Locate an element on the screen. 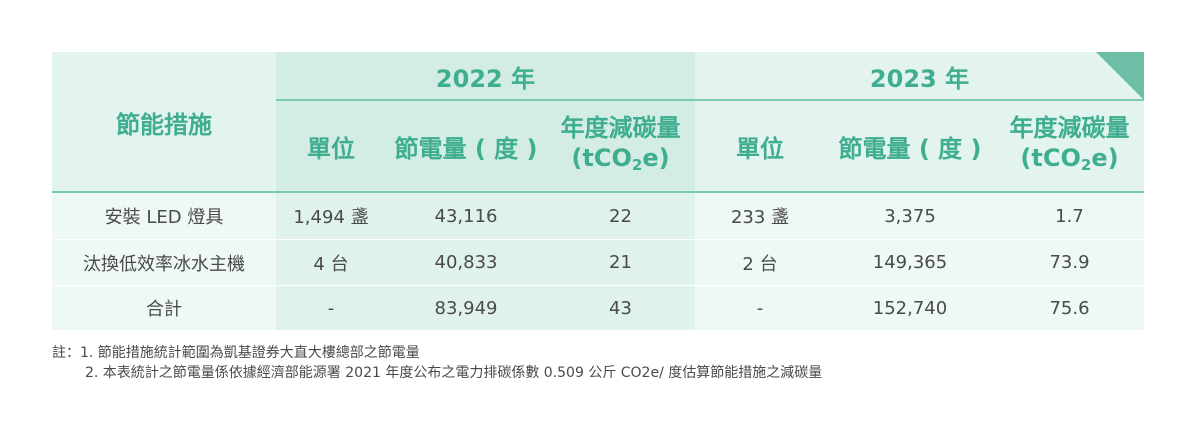  row1-saving-2023: 3,375 is located at coordinates (910, 216).